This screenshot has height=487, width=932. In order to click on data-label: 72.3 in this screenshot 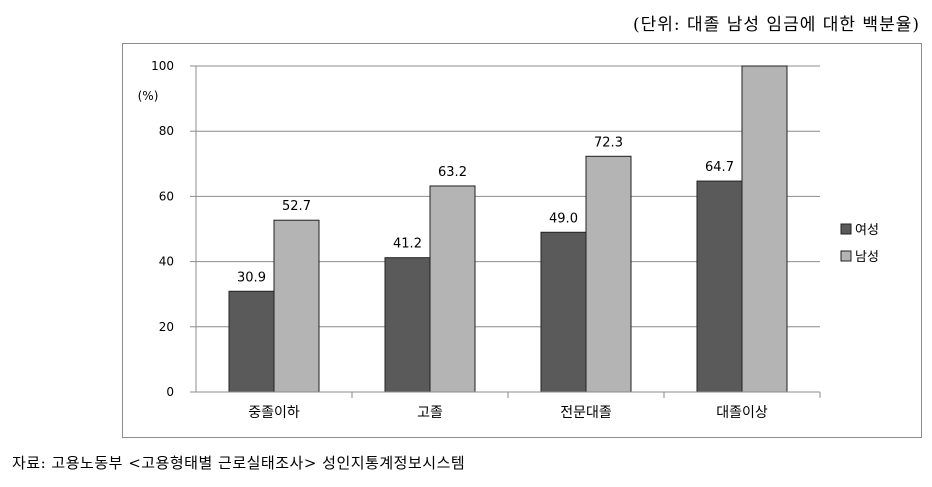, I will do `click(608, 142)`.